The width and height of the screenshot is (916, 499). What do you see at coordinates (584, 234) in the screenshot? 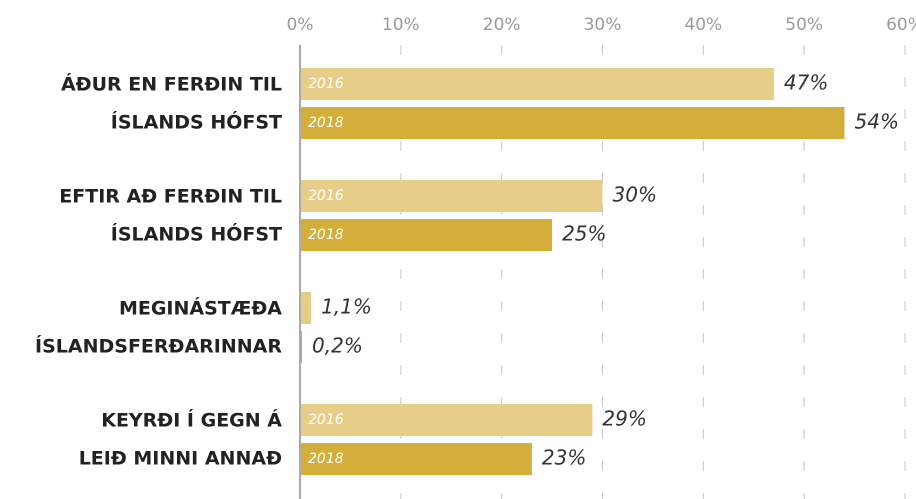
I see `value-label: 25%` at bounding box center [584, 234].